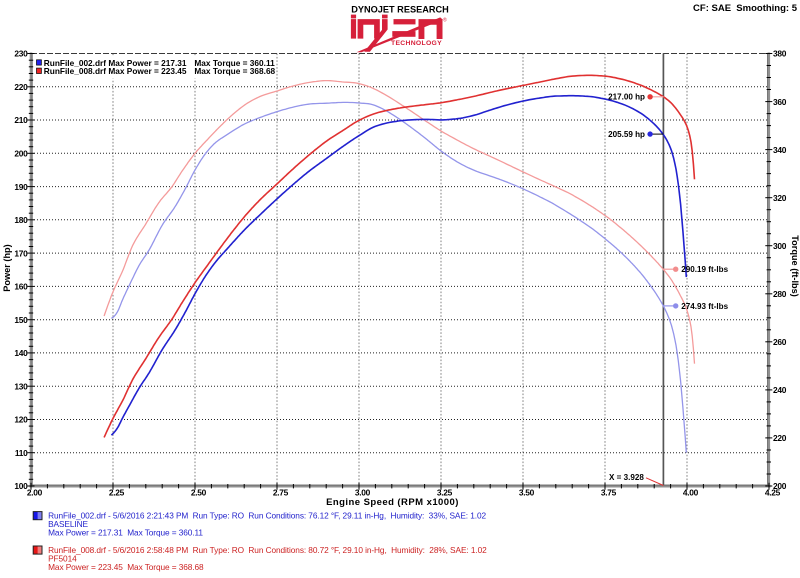  I want to click on svg-text: Engine Speed (RPM x1000), so click(392, 502).